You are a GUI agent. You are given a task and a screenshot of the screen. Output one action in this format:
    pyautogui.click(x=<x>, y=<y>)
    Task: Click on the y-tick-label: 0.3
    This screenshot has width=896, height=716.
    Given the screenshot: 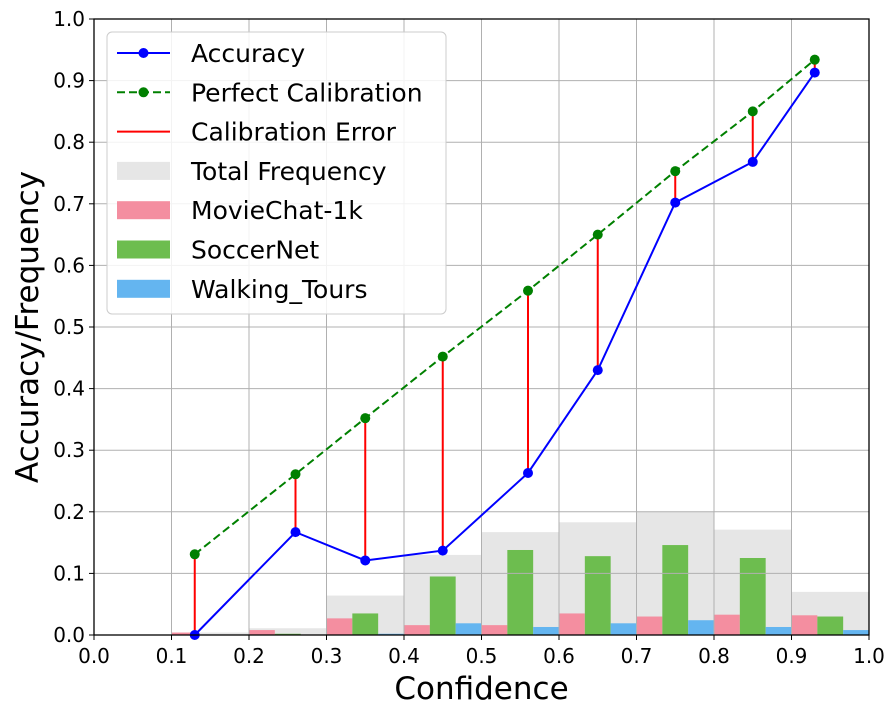 What is the action you would take?
    pyautogui.click(x=69, y=450)
    